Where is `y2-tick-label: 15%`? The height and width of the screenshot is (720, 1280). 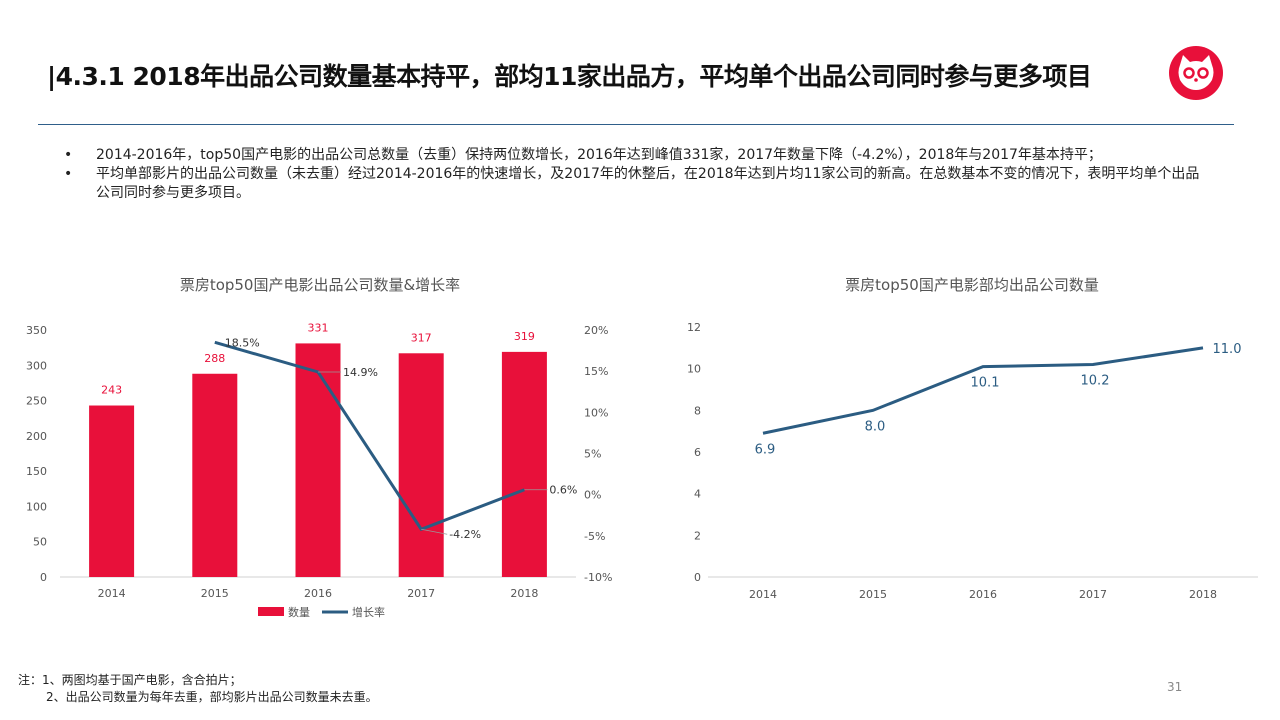 y2-tick-label: 15% is located at coordinates (596, 371).